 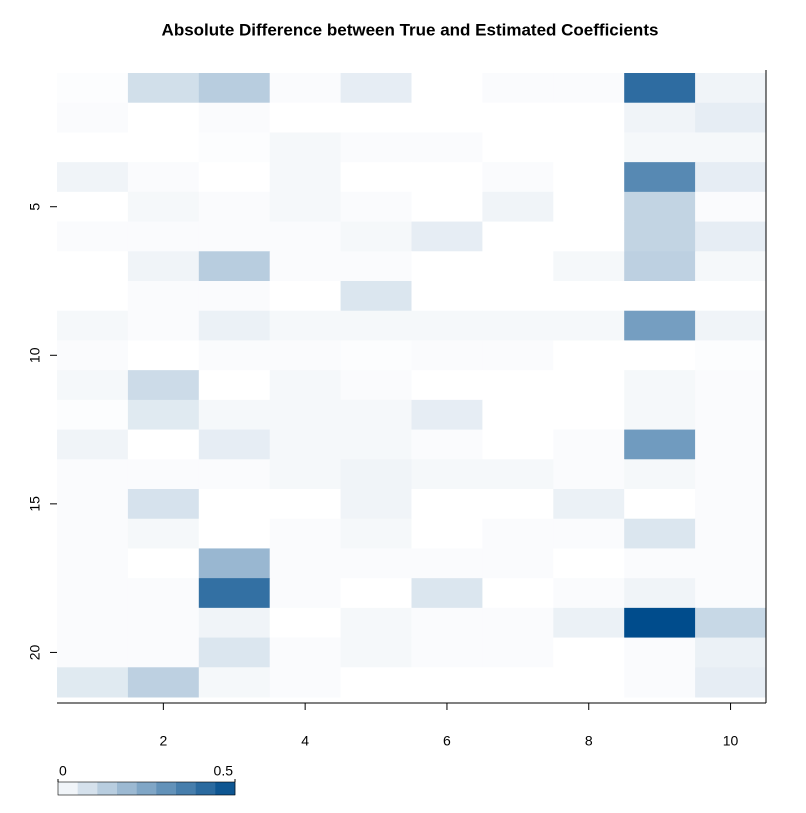 What do you see at coordinates (731, 741) in the screenshot?
I see `x-tick-label: 10` at bounding box center [731, 741].